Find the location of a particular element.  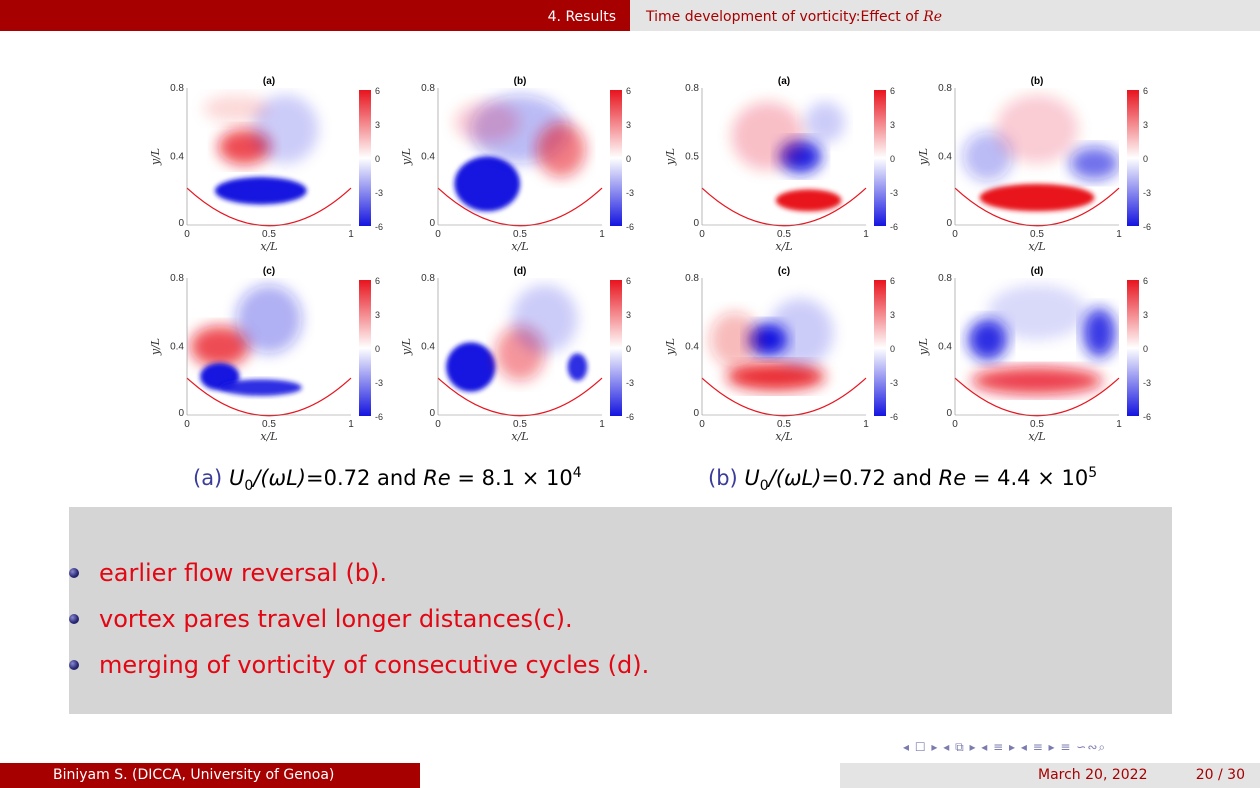

footer-date-band: March 20, 2022 20 / 30 is located at coordinates (1050, 775).